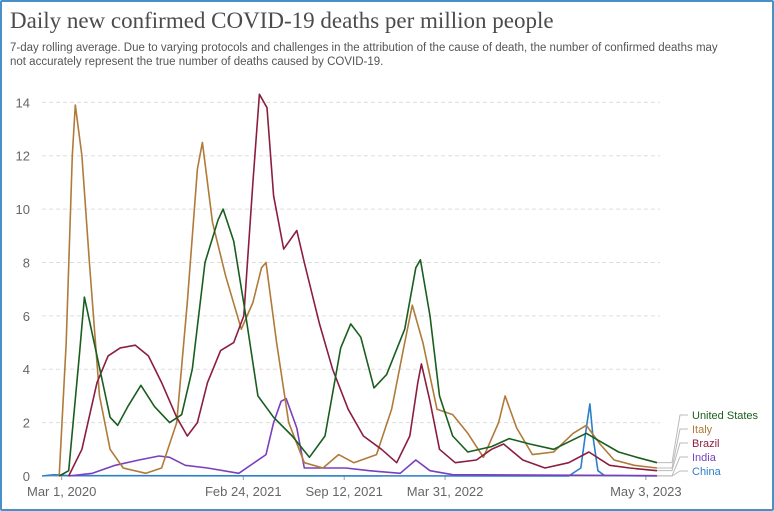 This screenshot has width=774, height=511. I want to click on y-tick-label: 2, so click(26, 423).